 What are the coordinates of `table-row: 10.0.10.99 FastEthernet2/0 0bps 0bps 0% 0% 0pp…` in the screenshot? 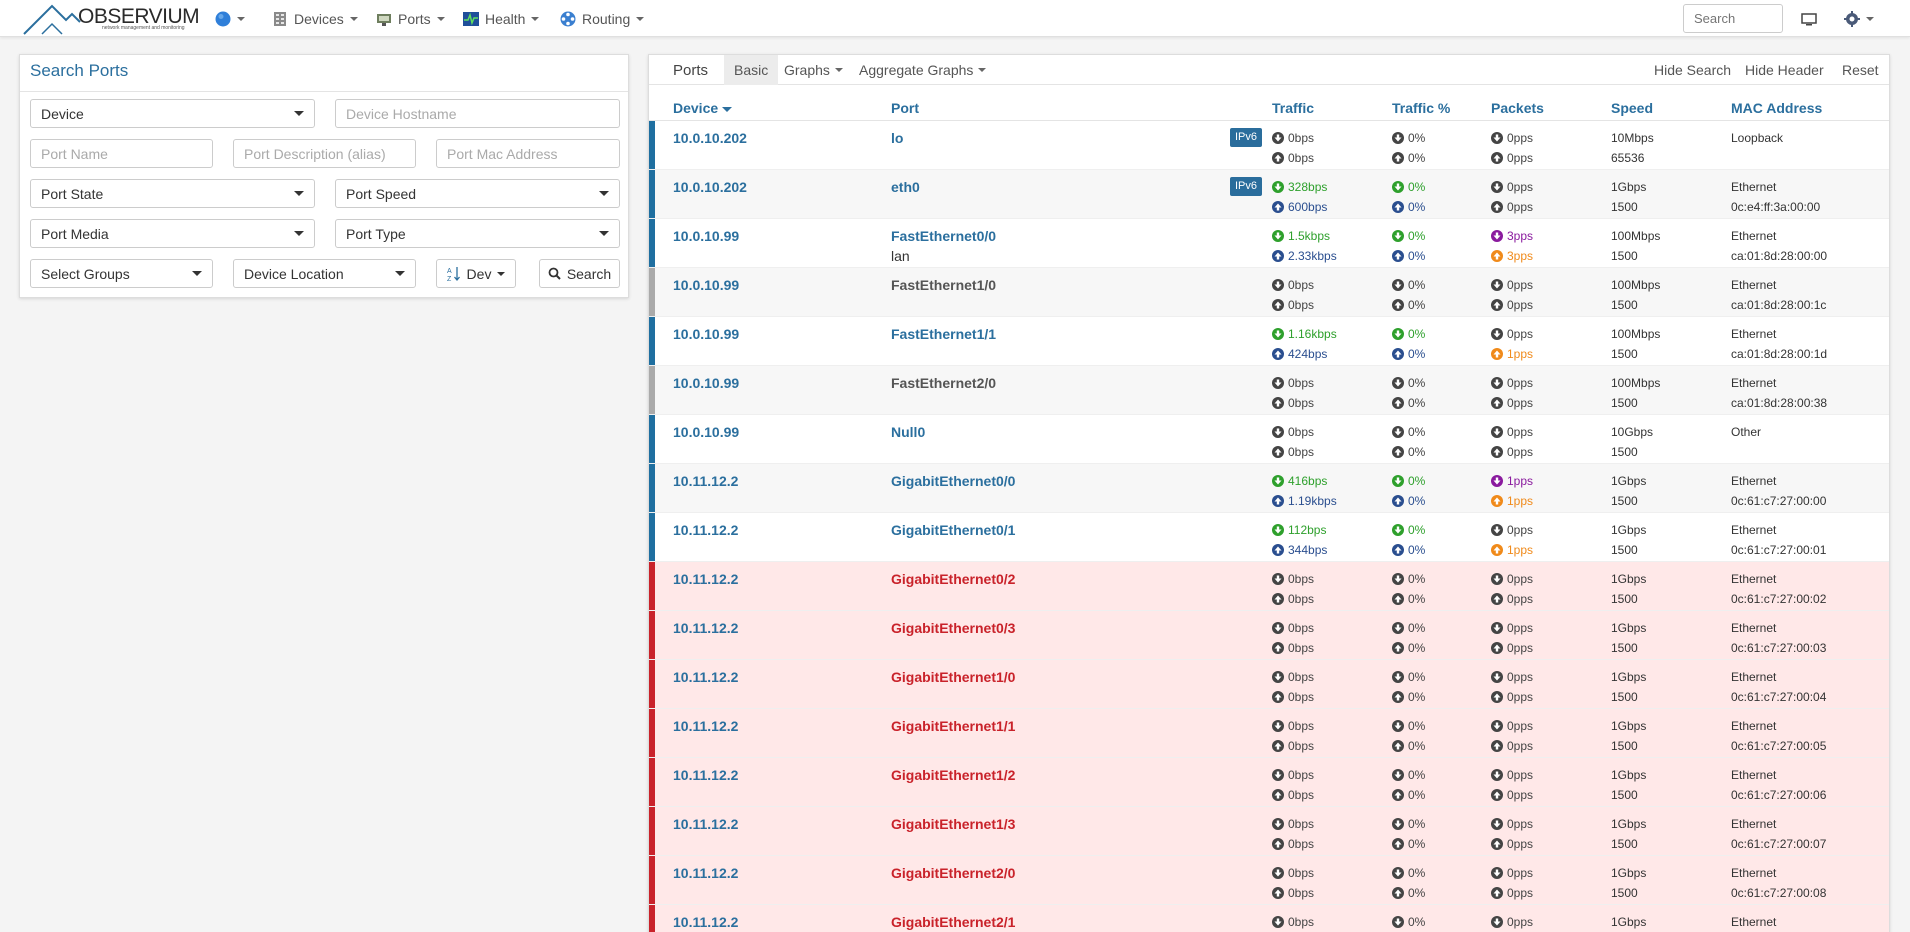 It's located at (1269, 390).